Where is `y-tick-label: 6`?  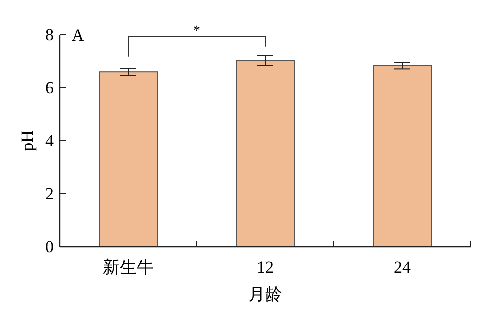
y-tick-label: 6 is located at coordinates (50, 88).